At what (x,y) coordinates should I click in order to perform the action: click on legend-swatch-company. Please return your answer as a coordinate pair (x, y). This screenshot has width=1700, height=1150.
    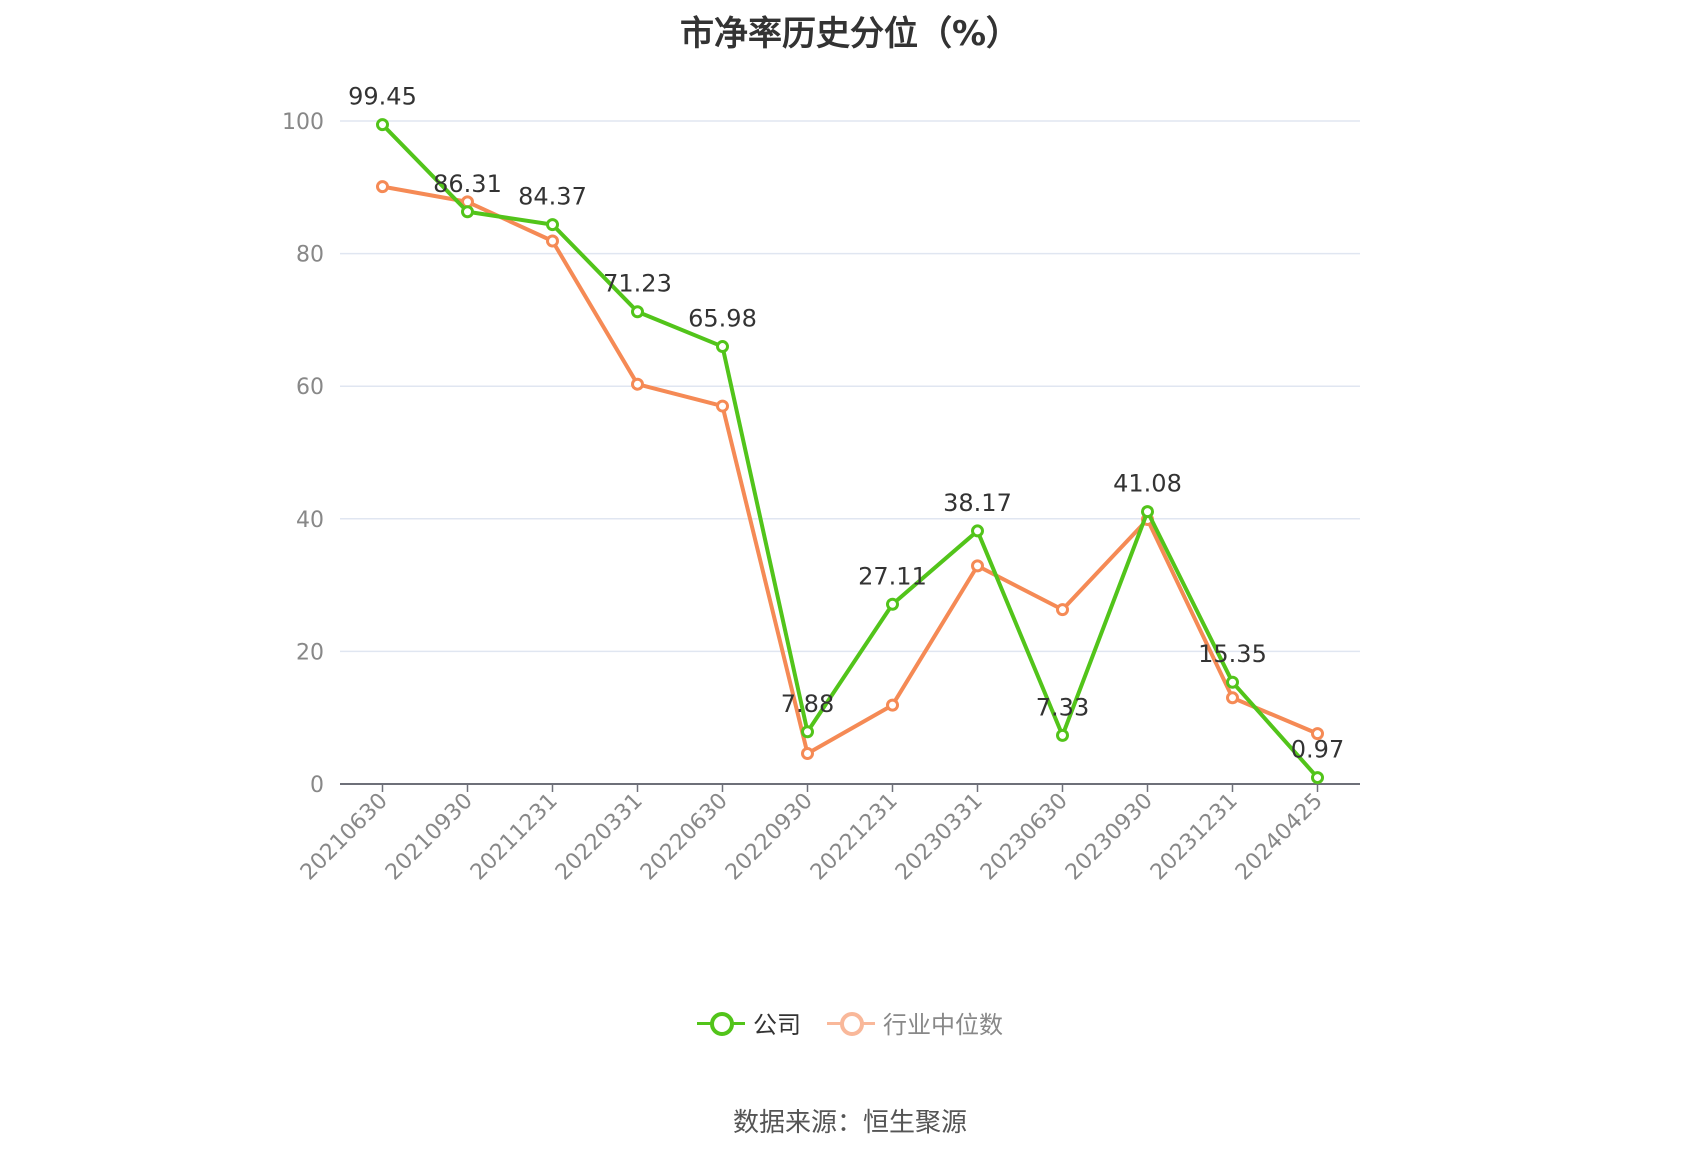
    Looking at the image, I should click on (721, 1023).